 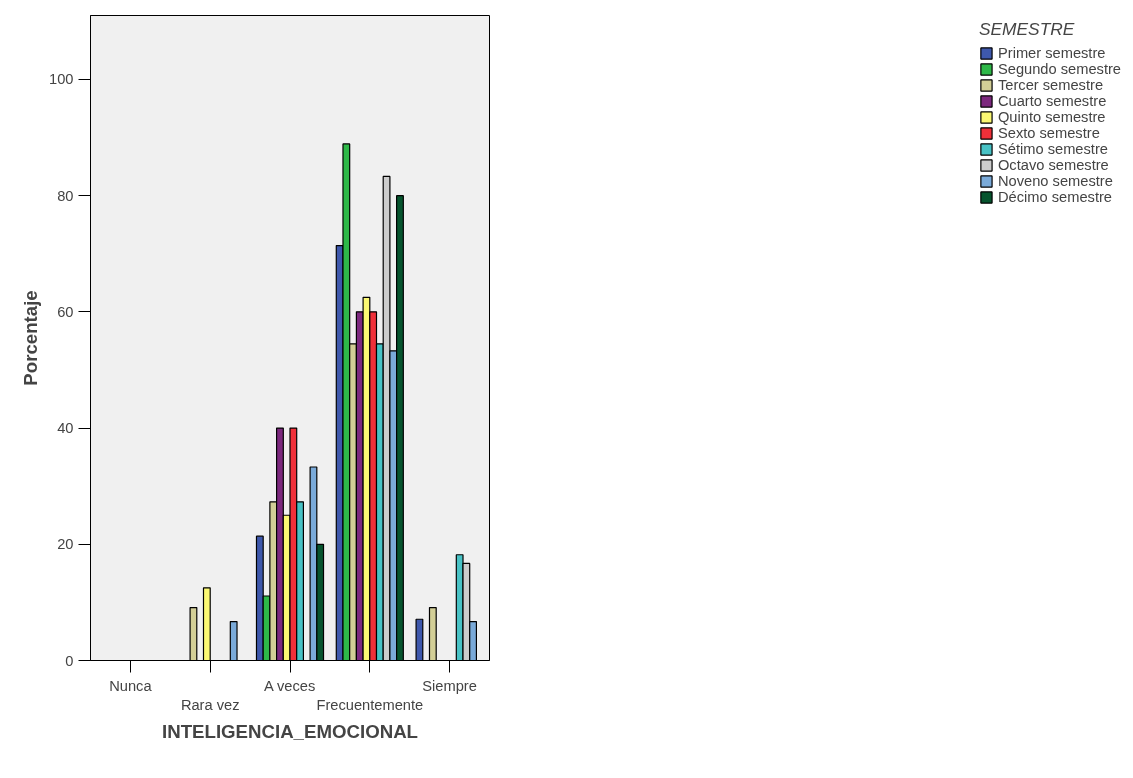 What do you see at coordinates (1054, 197) in the screenshot?
I see `legend-label: Décimo semestre` at bounding box center [1054, 197].